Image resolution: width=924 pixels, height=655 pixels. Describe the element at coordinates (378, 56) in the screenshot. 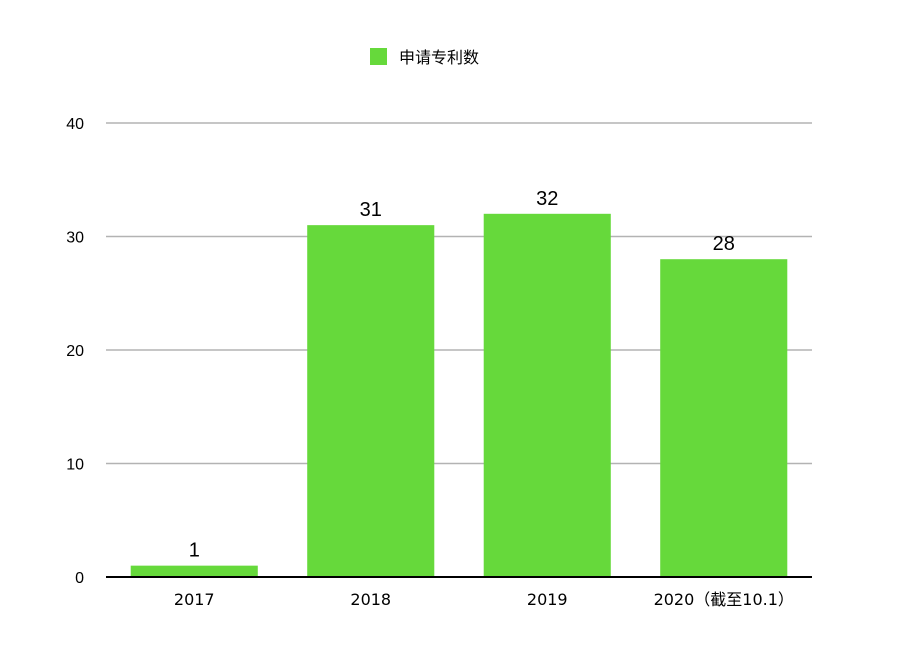

I see `legend-swatch` at that location.